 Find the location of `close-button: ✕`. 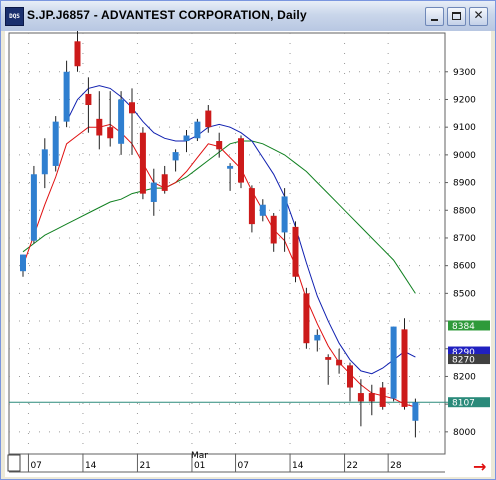

close-button: ✕ is located at coordinates (478, 16).